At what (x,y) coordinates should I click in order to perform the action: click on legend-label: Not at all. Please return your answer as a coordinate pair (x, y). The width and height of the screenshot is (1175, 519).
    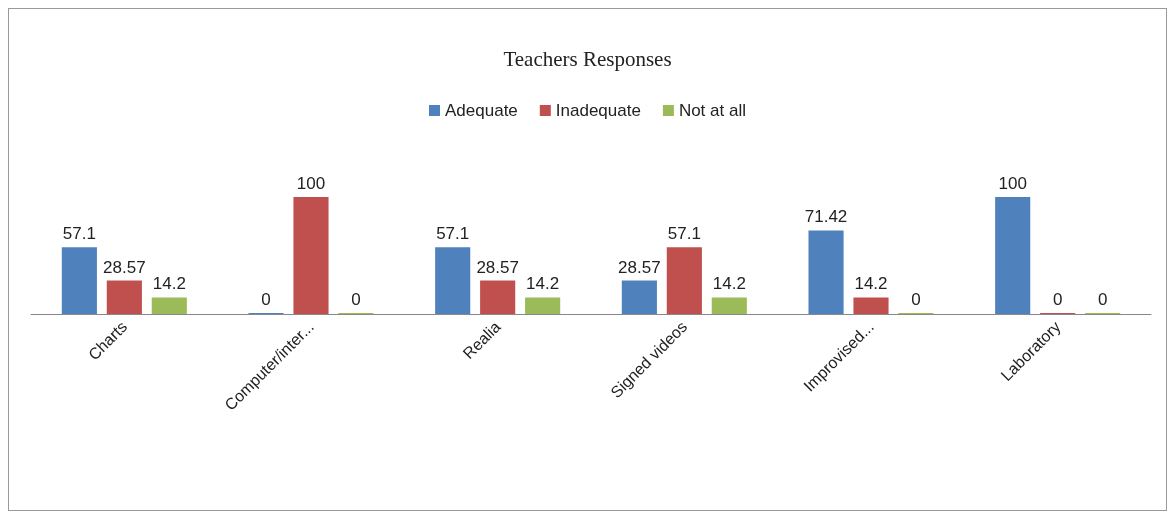
    Looking at the image, I should click on (712, 110).